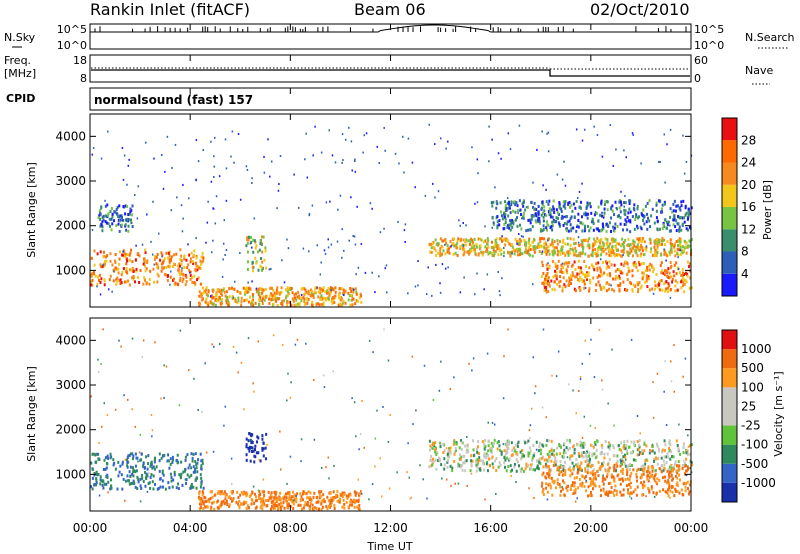  I want to click on freq-unit-label: [MHz], so click(20, 73).